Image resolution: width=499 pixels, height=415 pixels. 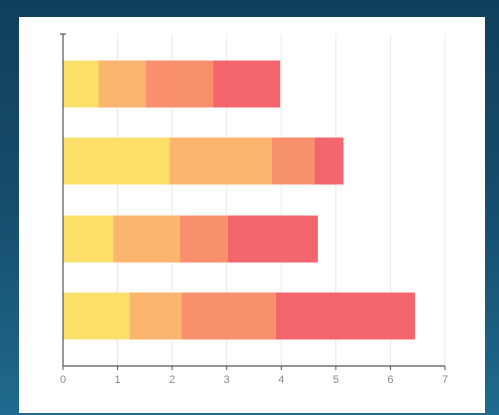 What do you see at coordinates (221, 161) in the screenshot?
I see `bar-segment-row2-series2` at bounding box center [221, 161].